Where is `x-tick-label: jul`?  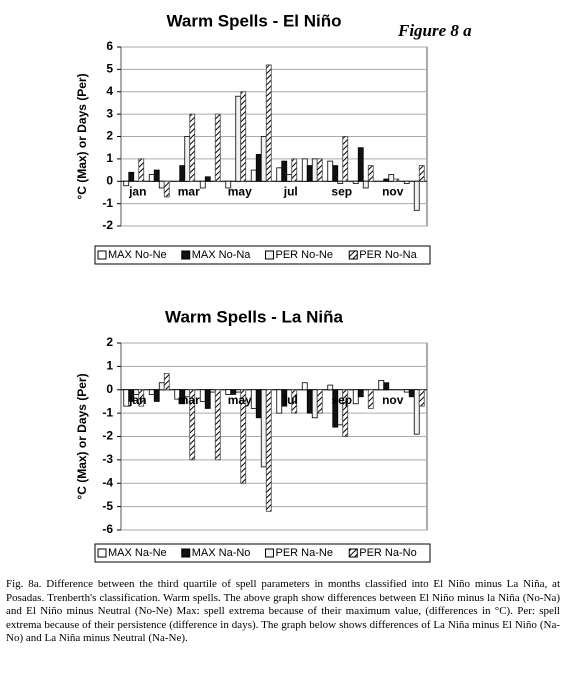 x-tick-label: jul is located at coordinates (290, 400).